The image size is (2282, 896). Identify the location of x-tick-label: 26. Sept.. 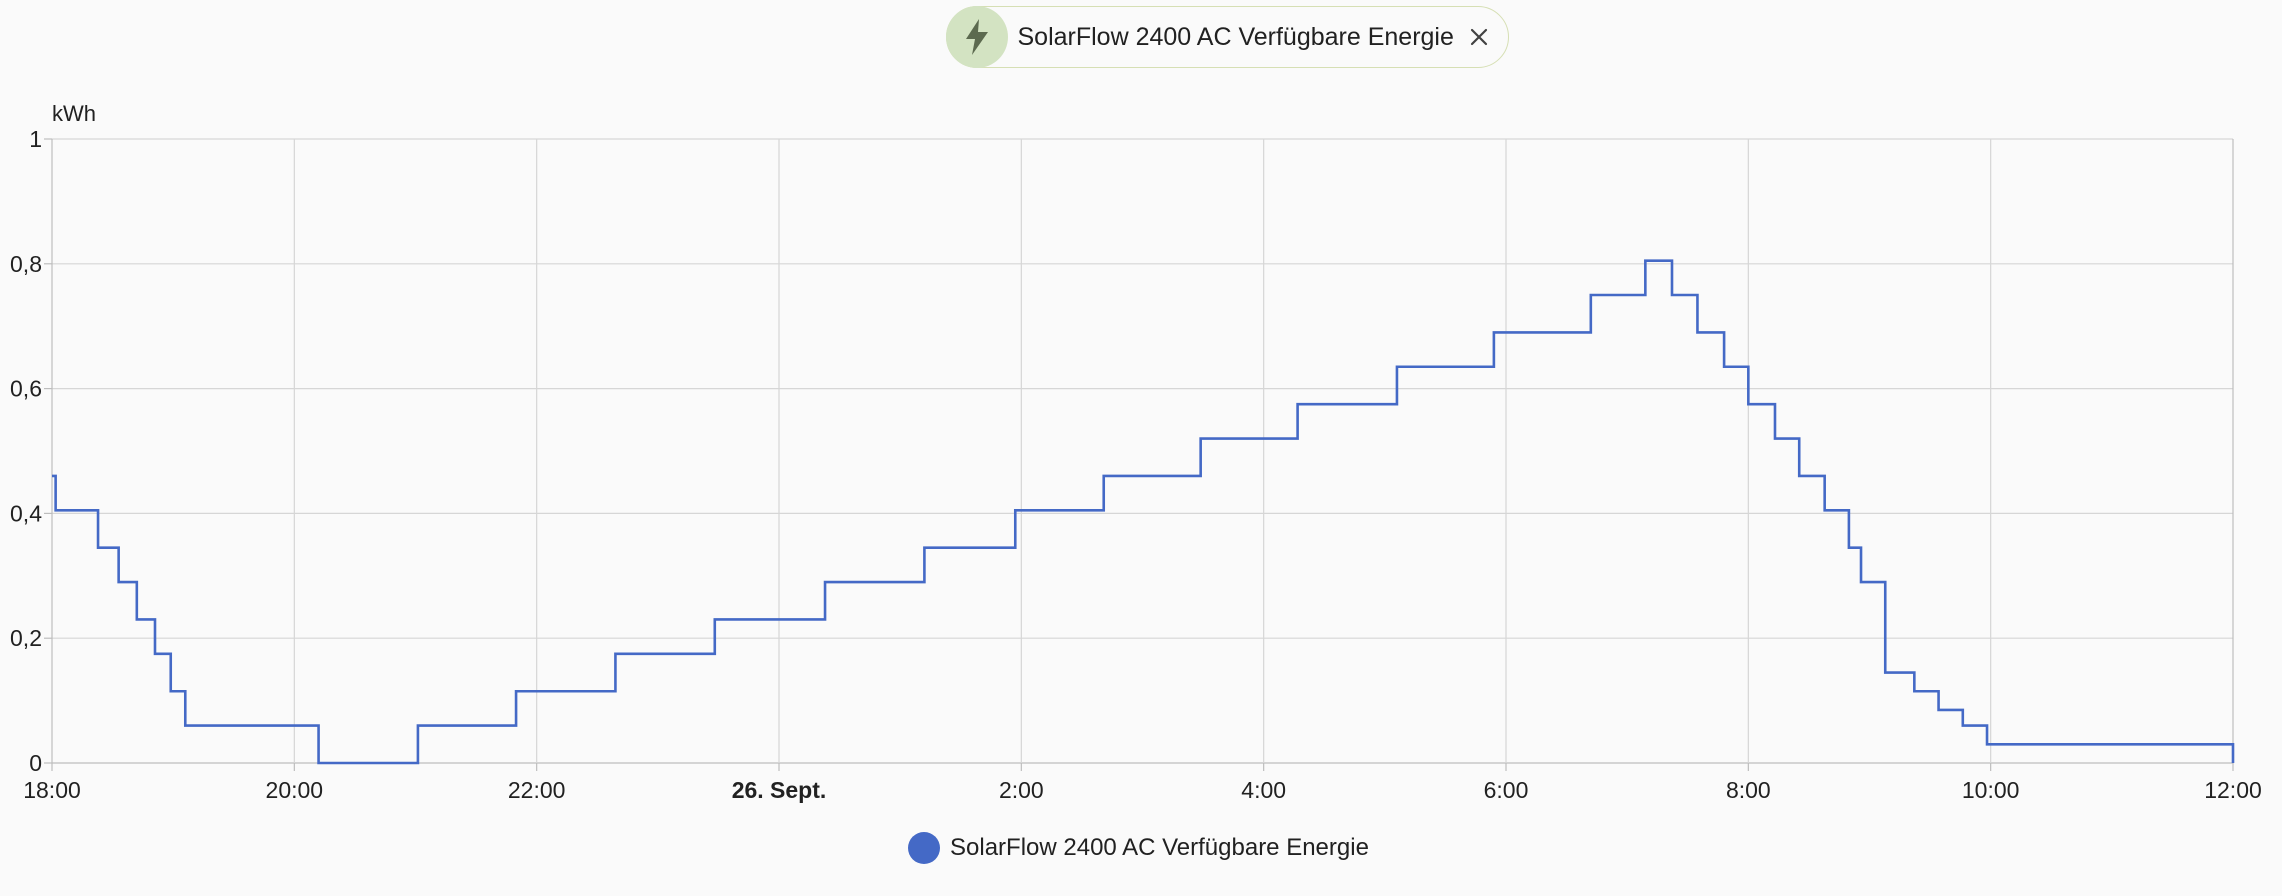
(779, 790).